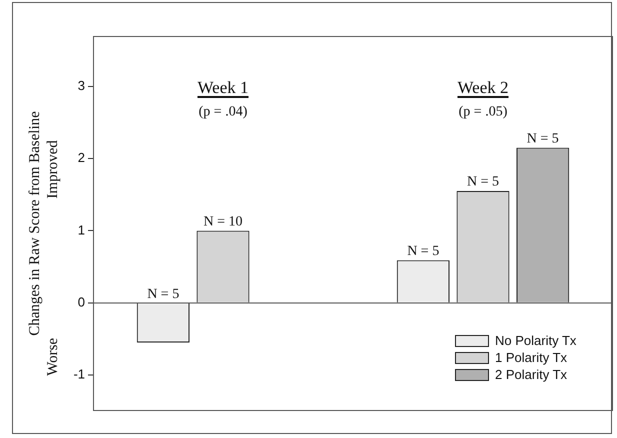 This screenshot has height=438, width=617. Describe the element at coordinates (52, 357) in the screenshot. I see `text: Worse` at that location.